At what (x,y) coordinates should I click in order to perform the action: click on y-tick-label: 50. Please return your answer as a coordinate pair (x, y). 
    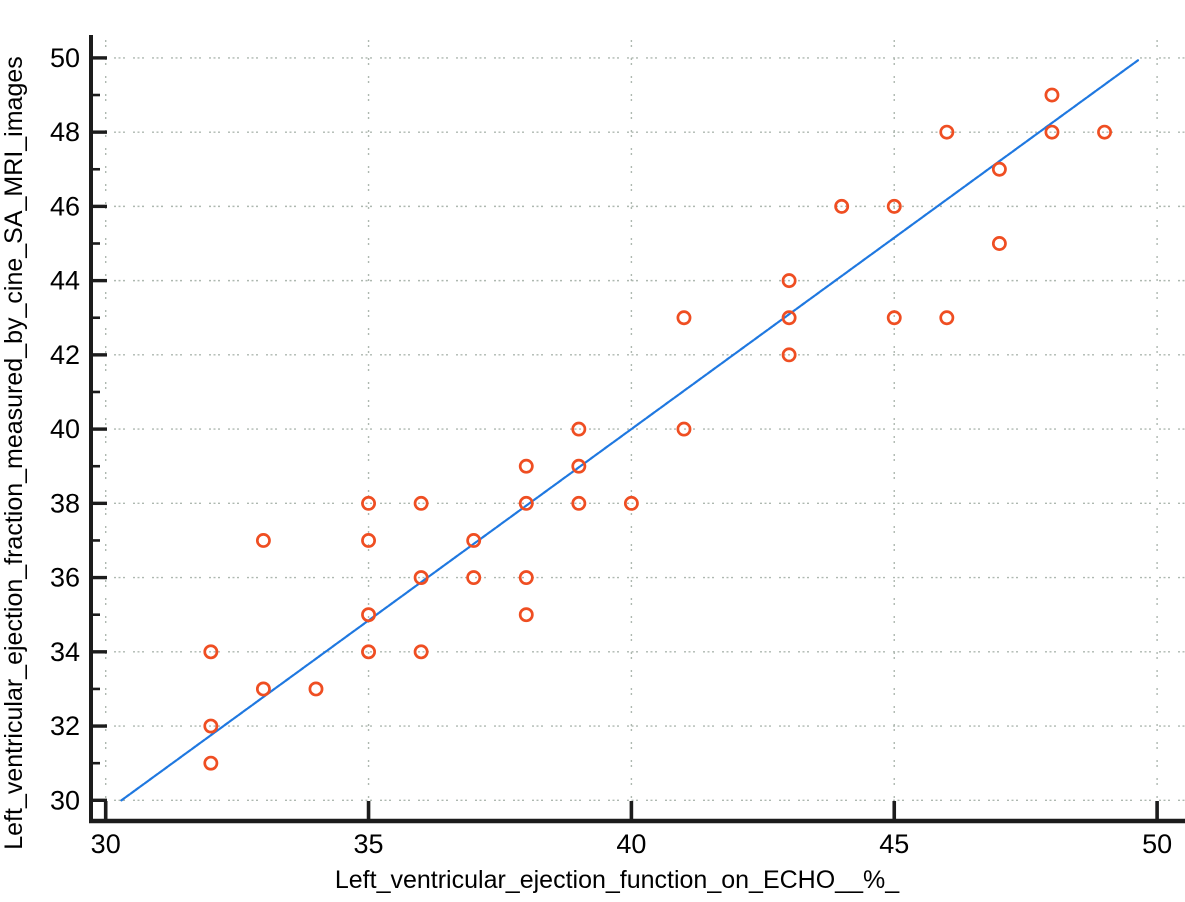
    Looking at the image, I should click on (65, 58).